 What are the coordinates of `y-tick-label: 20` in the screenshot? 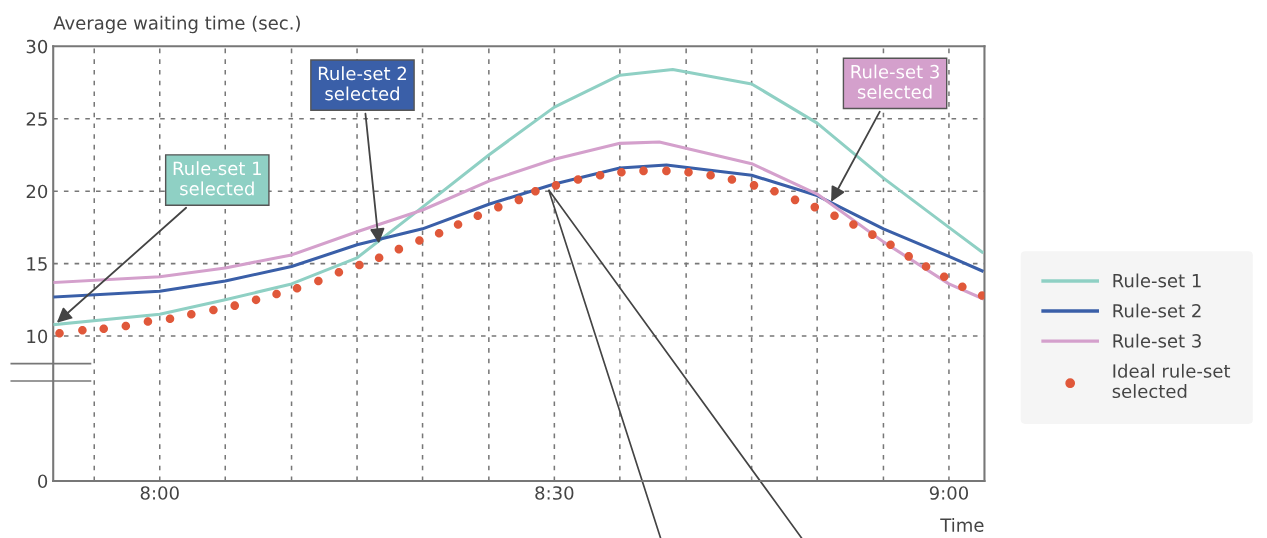 It's located at (37, 191).